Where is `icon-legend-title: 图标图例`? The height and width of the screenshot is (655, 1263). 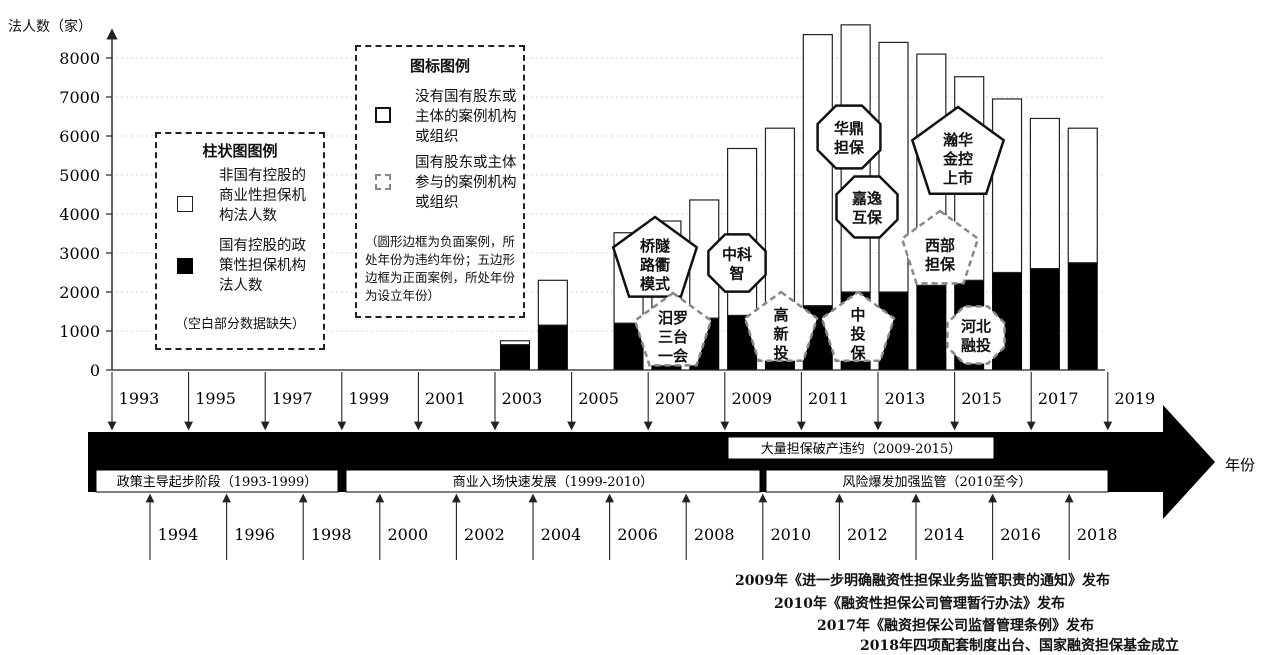
icon-legend-title: 图标图例 is located at coordinates (439, 66).